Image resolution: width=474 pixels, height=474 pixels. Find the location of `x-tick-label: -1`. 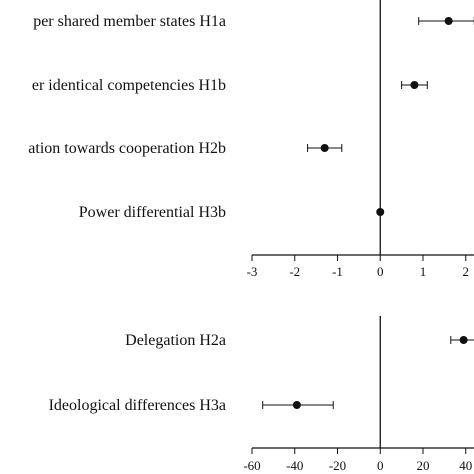

x-tick-label: -1 is located at coordinates (337, 271).